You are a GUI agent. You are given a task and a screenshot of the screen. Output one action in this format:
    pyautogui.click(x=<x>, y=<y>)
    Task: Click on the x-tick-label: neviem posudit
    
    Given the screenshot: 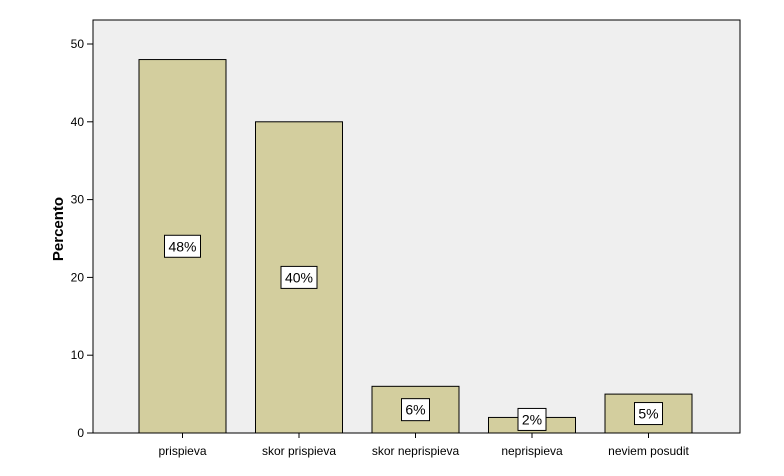 What is the action you would take?
    pyautogui.click(x=648, y=451)
    